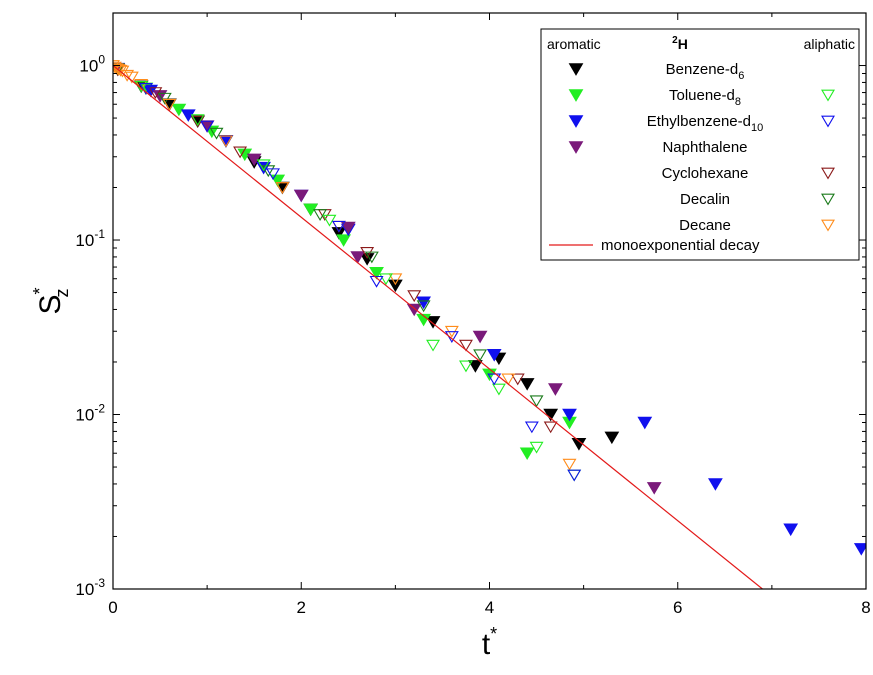 The width and height of the screenshot is (873, 675). What do you see at coordinates (574, 44) in the screenshot?
I see `legend-header-aromatic: aromatic` at bounding box center [574, 44].